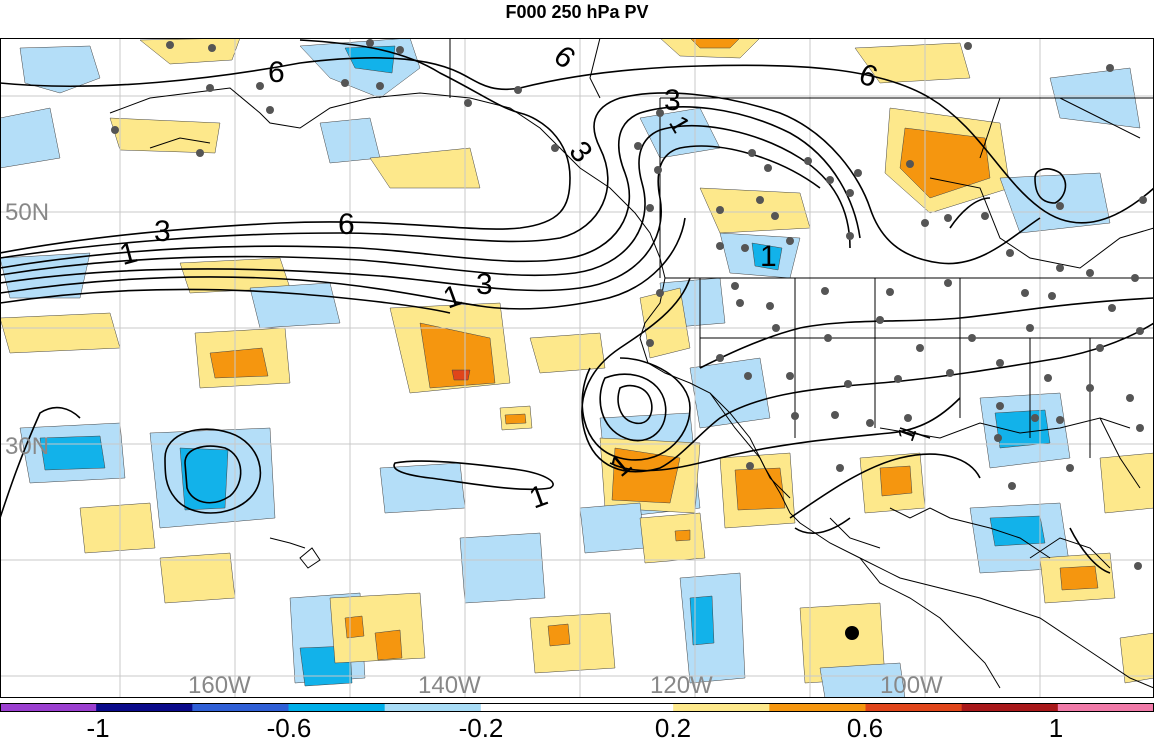 The image size is (1154, 739). I want to click on map-title: F000 250 hPa PV, so click(577, 12).